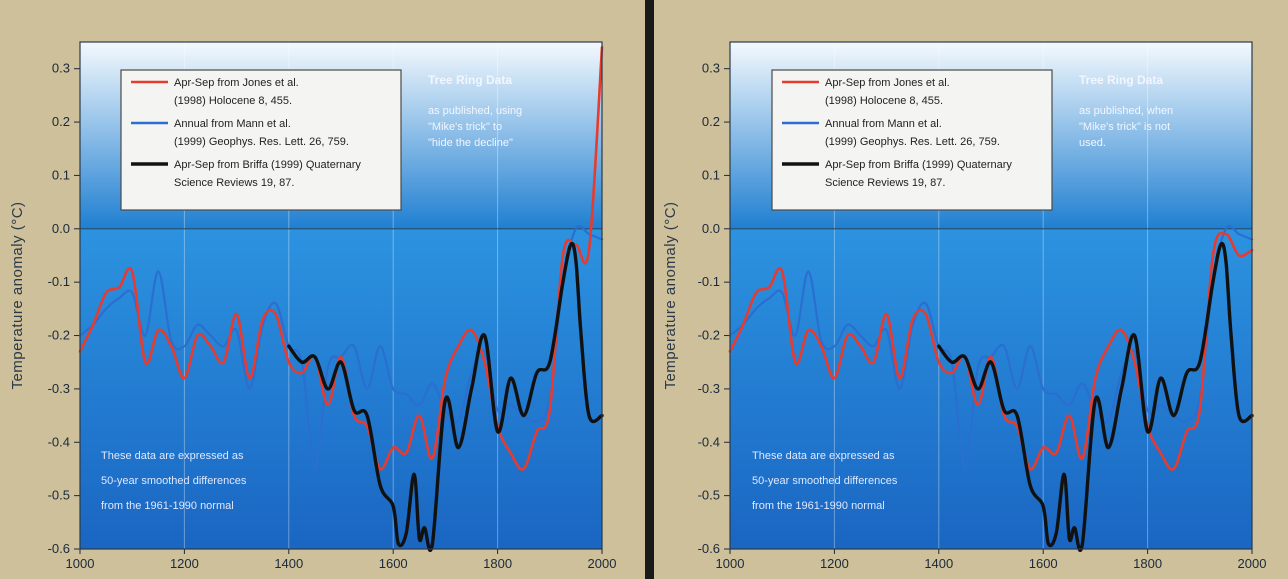 This screenshot has width=1288, height=579. I want to click on annotation-line: used., so click(1092, 143).